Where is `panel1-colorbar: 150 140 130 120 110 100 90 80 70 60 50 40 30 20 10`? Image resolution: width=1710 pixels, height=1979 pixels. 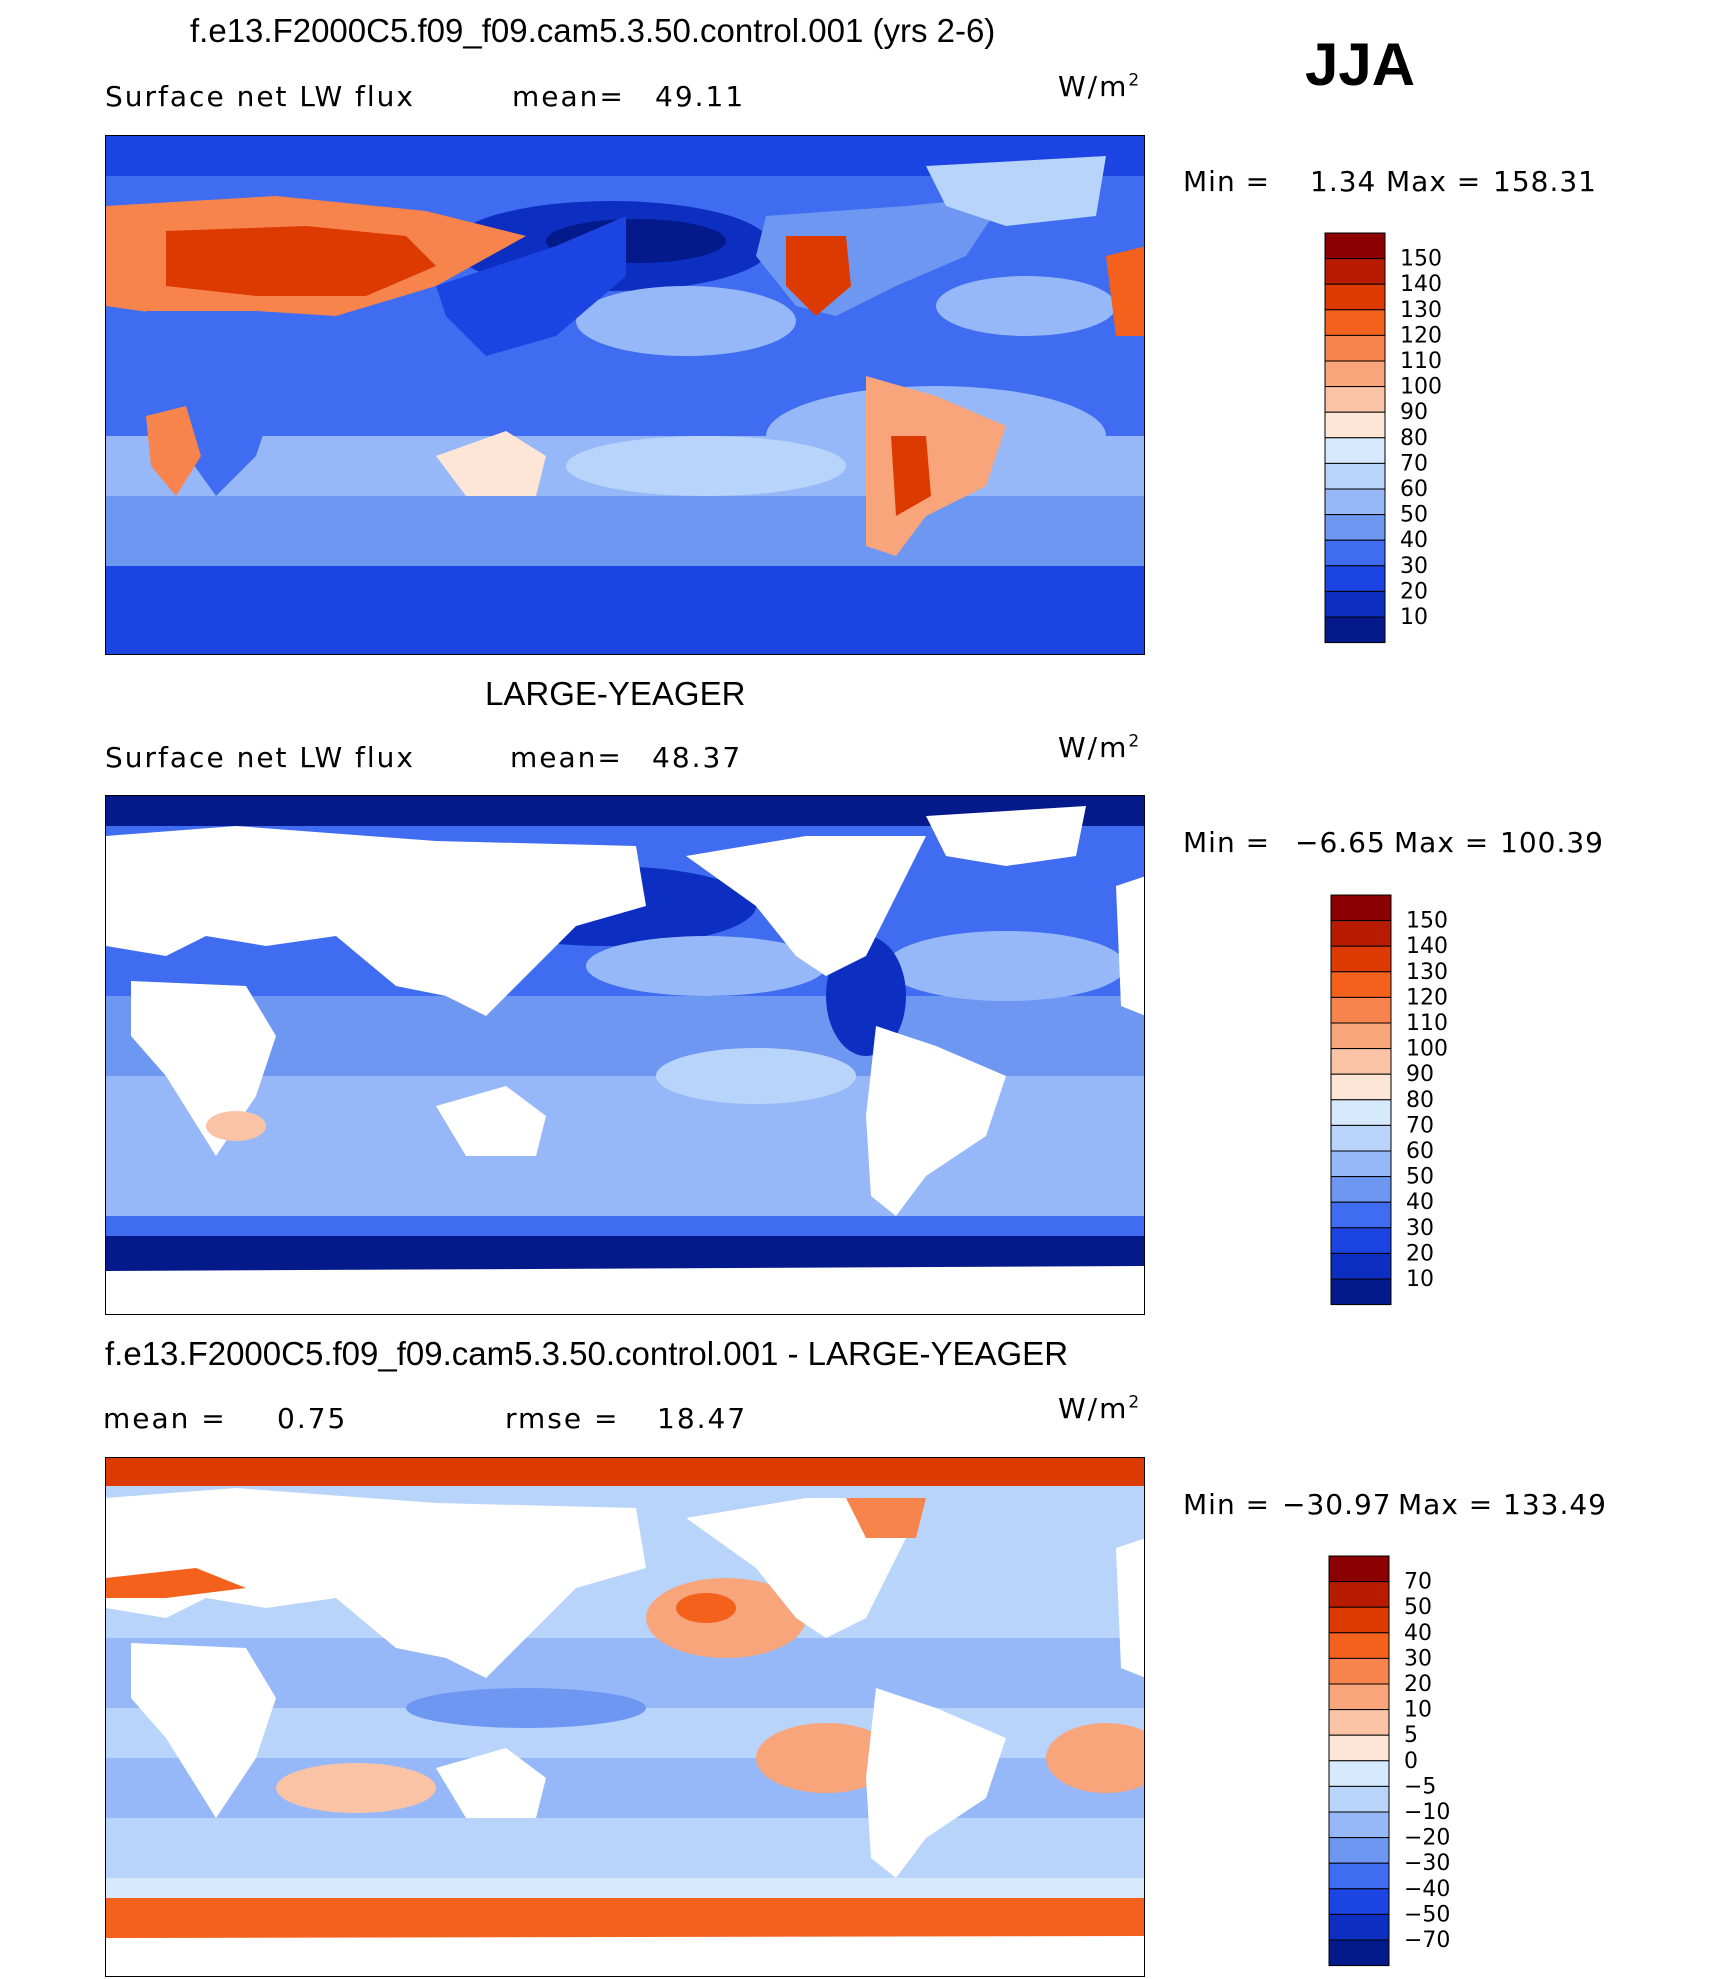
panel1-colorbar: 150 140 130 120 110 100 90 80 70 60 50 40 30 20 10 is located at coordinates (1424, 438).